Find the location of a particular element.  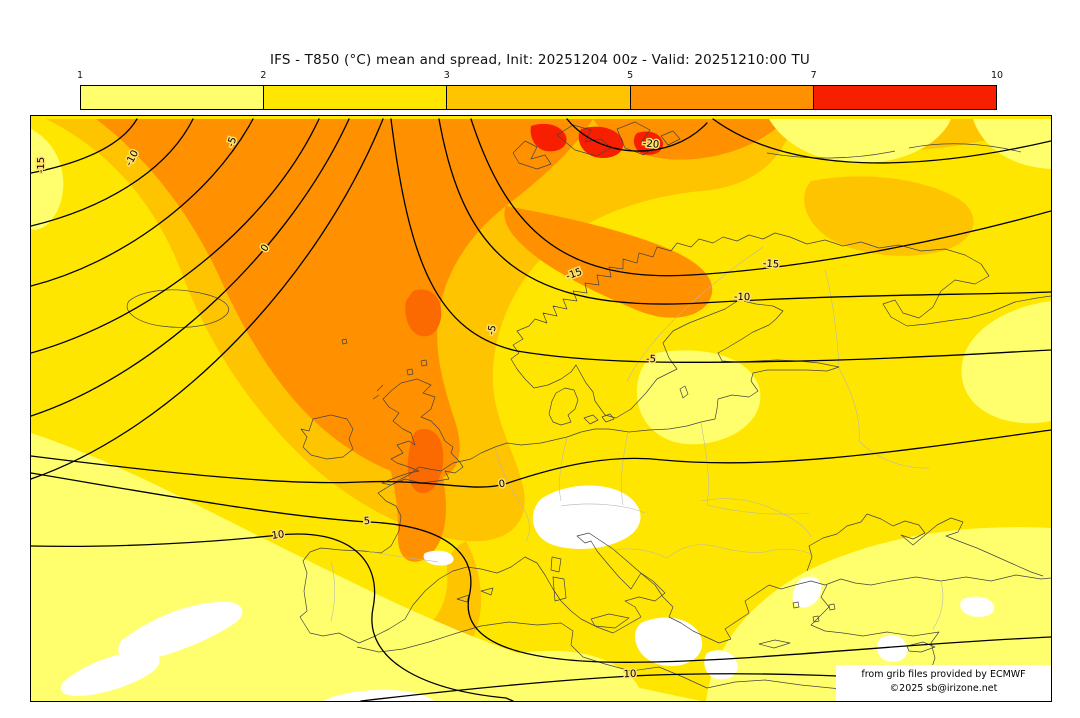

colorbar-tick: 2 is located at coordinates (263, 75).